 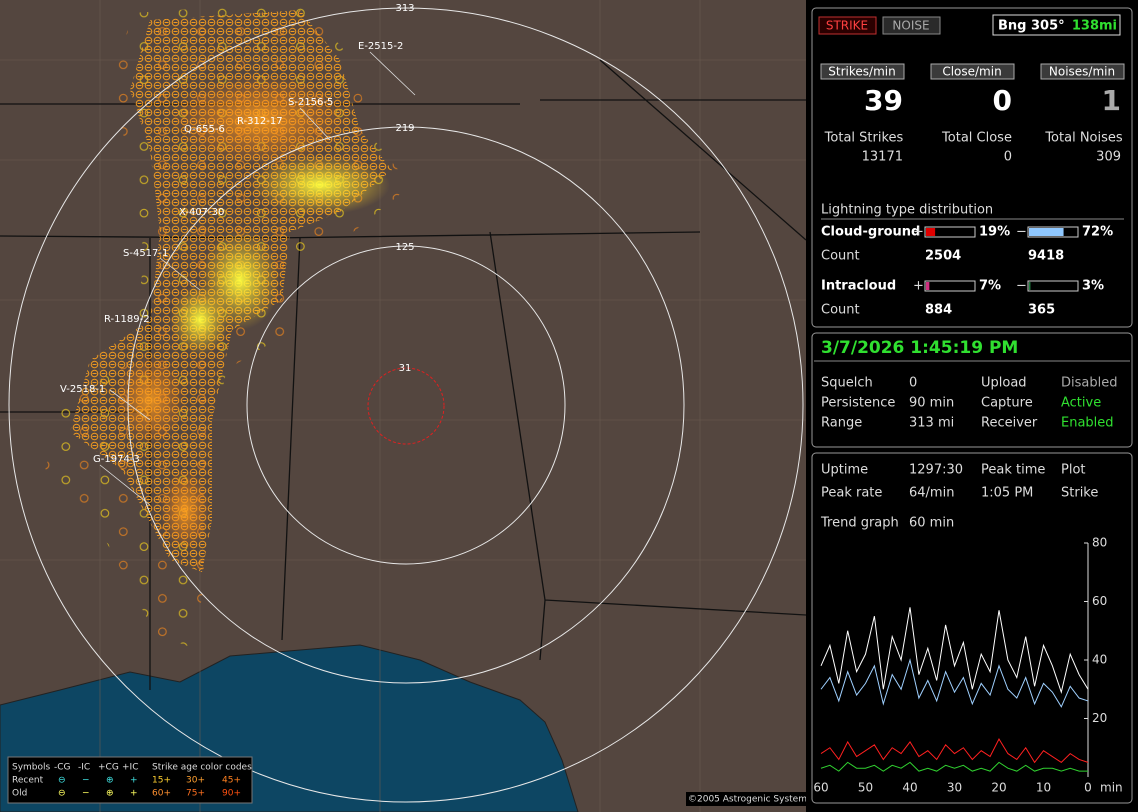 I want to click on y-tick-label: 20, so click(x=1099, y=718).